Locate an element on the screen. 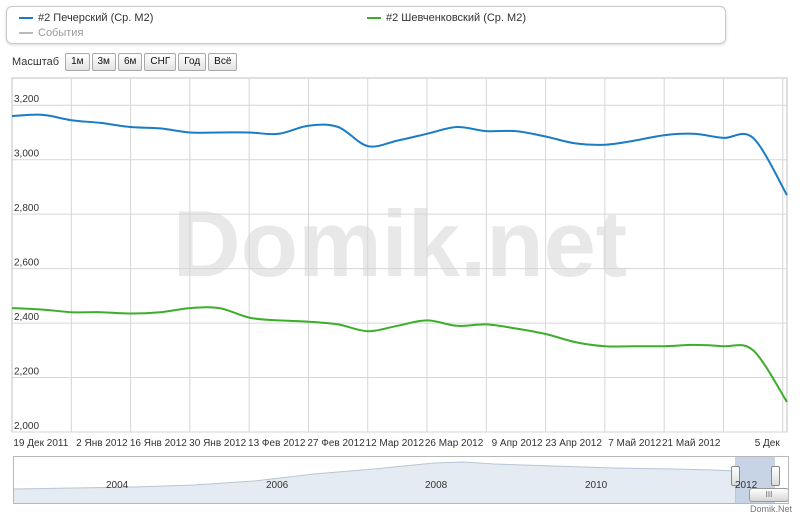 The width and height of the screenshot is (800, 516). y-tick-label: 2,400 is located at coordinates (26, 317).